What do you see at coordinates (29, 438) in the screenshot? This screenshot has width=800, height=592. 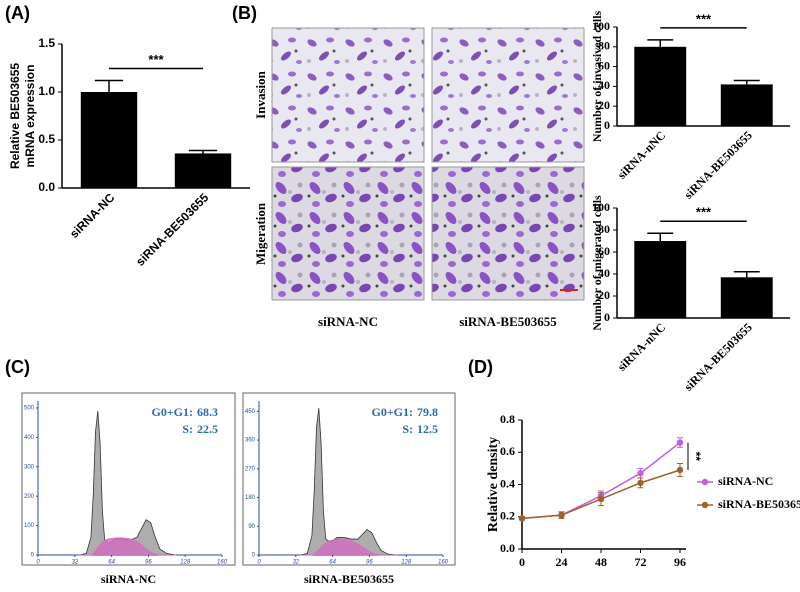 I see `y-tick-label: 400` at bounding box center [29, 438].